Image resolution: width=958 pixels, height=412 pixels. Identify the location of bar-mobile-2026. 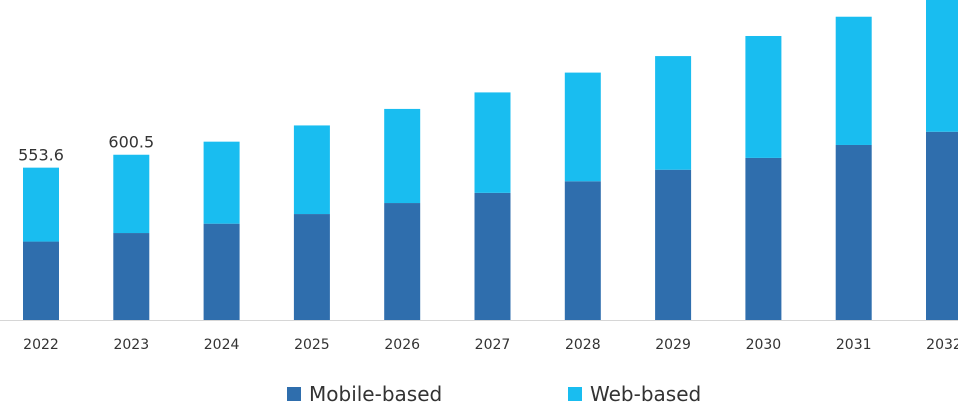
(402, 261).